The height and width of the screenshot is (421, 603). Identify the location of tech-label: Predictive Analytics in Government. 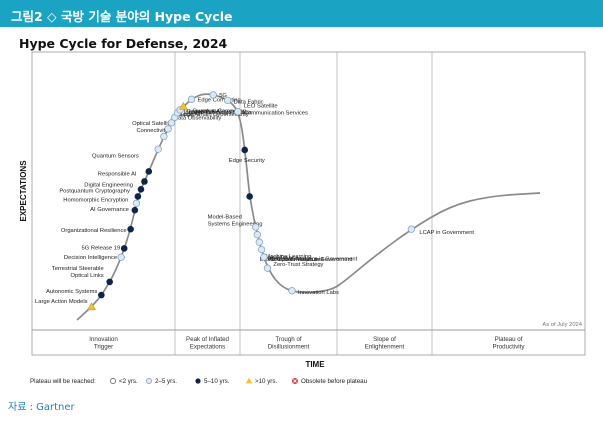
(313, 260).